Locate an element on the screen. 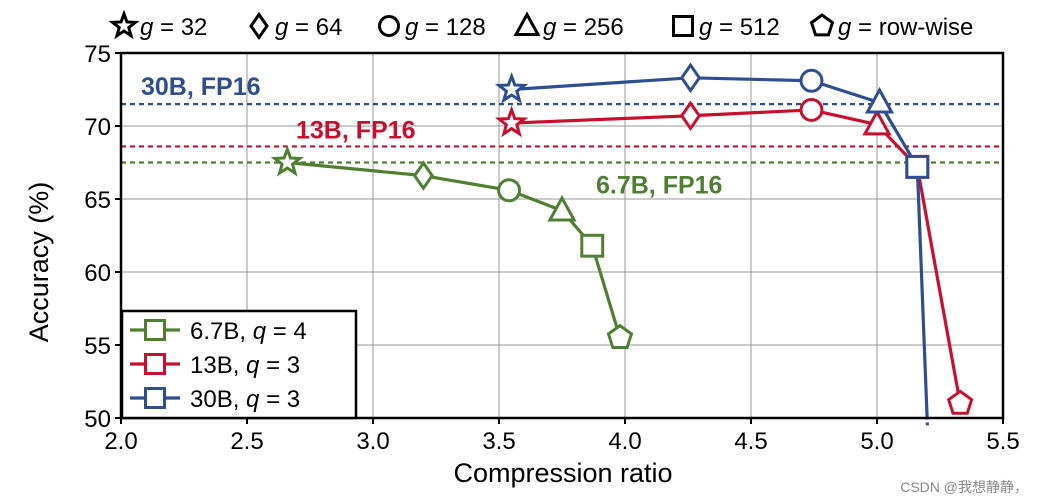 The width and height of the screenshot is (1040, 503). frame-cover is located at coordinates (563, 421).